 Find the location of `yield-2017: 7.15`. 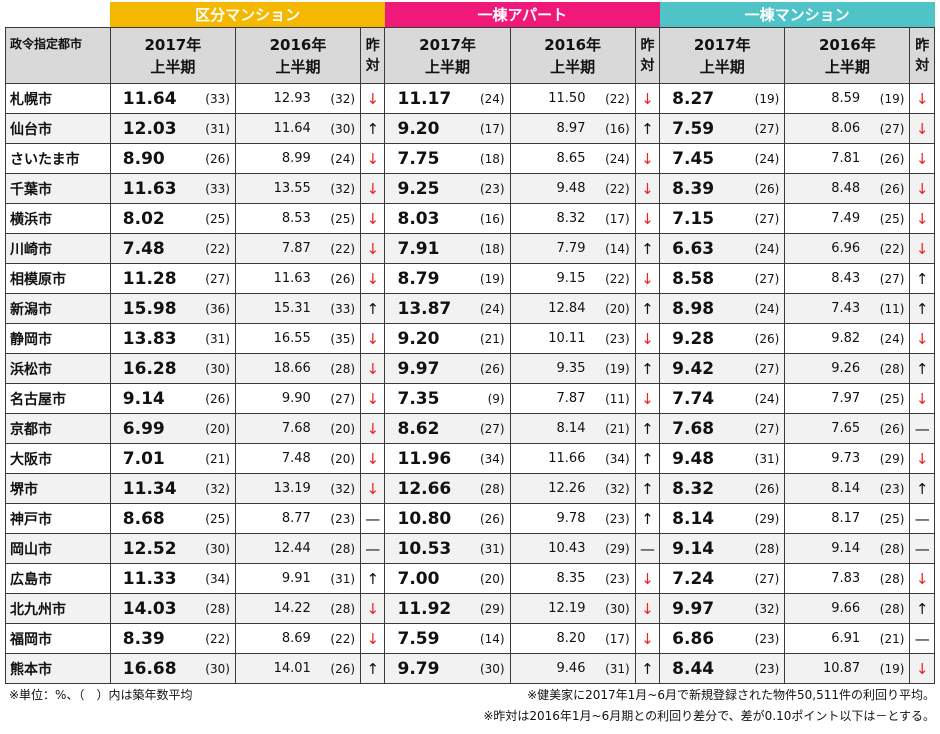

yield-2017: 7.15 is located at coordinates (697, 218).